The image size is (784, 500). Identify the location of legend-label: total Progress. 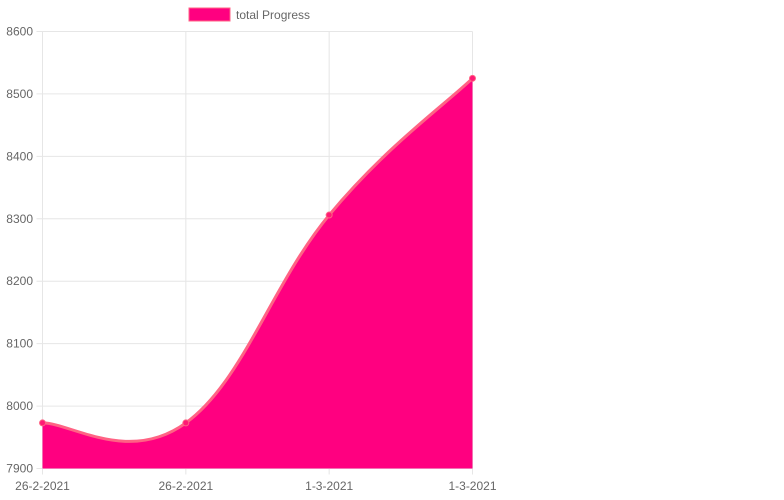
(273, 15).